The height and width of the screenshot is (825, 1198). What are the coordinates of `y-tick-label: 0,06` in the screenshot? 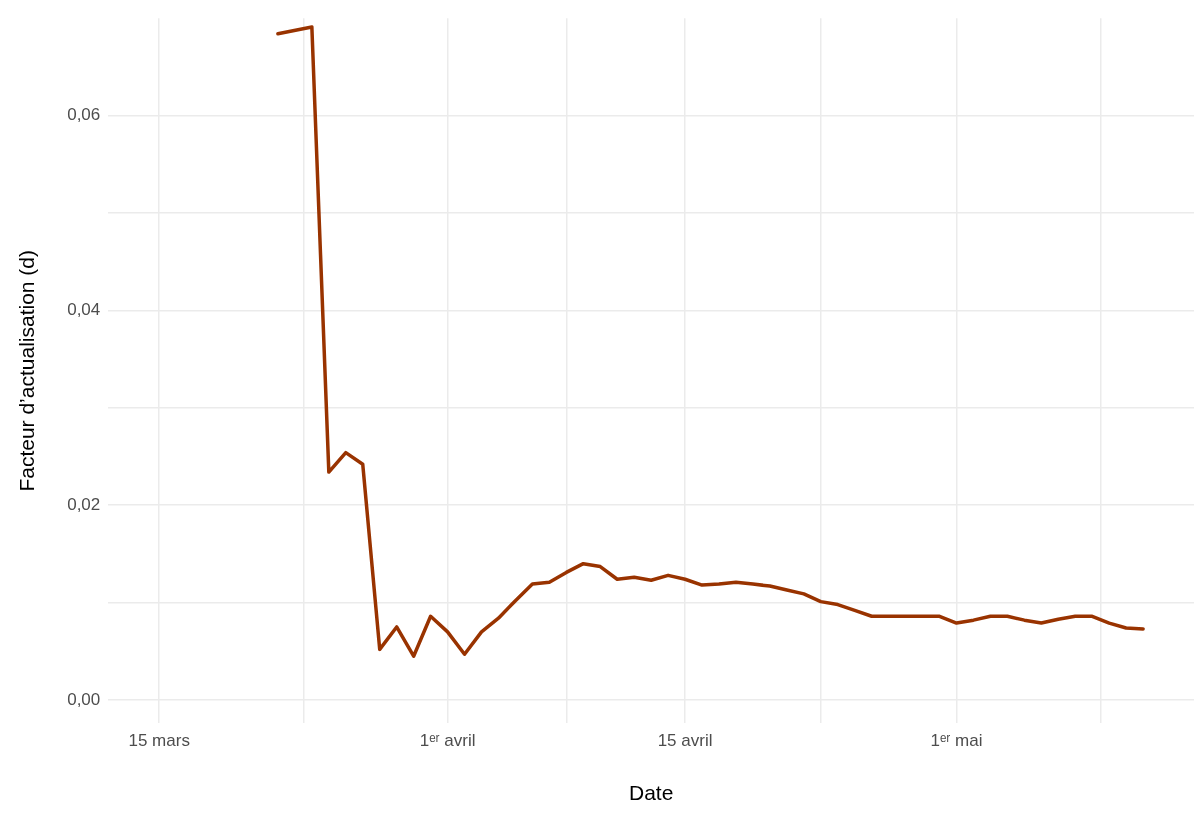 It's located at (84, 115).